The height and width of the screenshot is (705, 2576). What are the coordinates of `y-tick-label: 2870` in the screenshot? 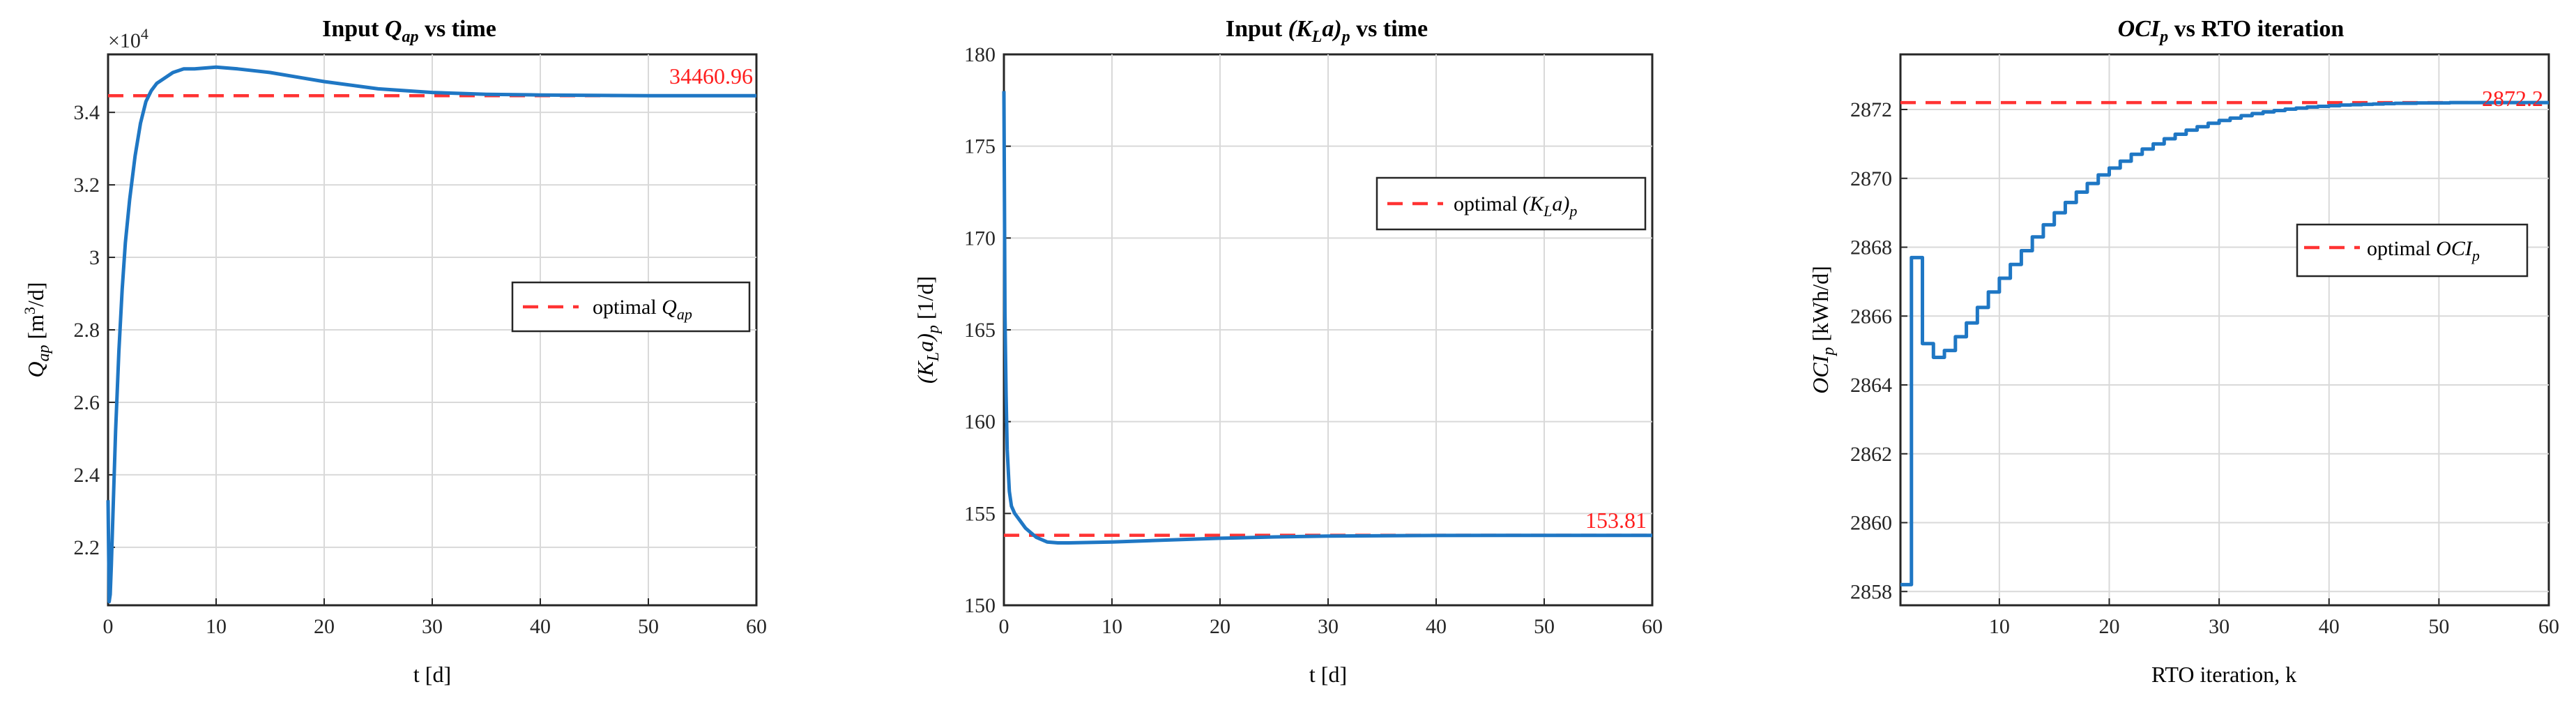 It's located at (1871, 178).